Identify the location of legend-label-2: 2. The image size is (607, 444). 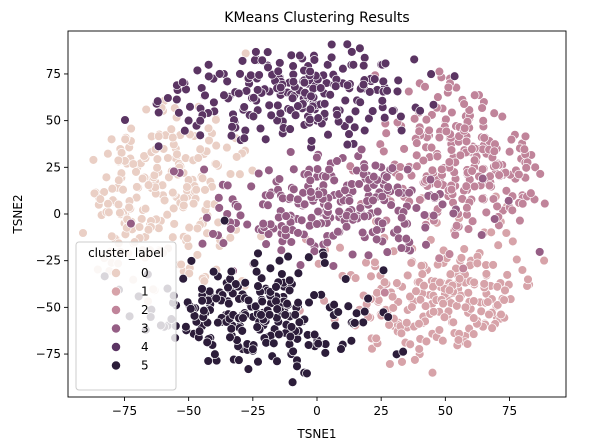
(145, 310).